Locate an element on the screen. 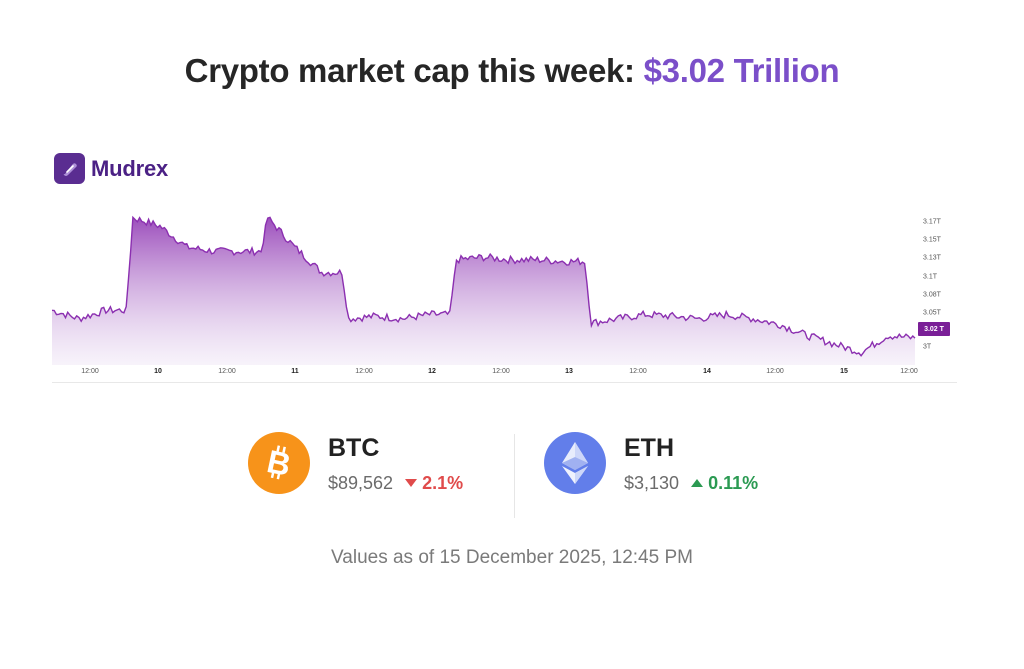 The height and width of the screenshot is (669, 1024). coin-change: 0.11% is located at coordinates (724, 483).